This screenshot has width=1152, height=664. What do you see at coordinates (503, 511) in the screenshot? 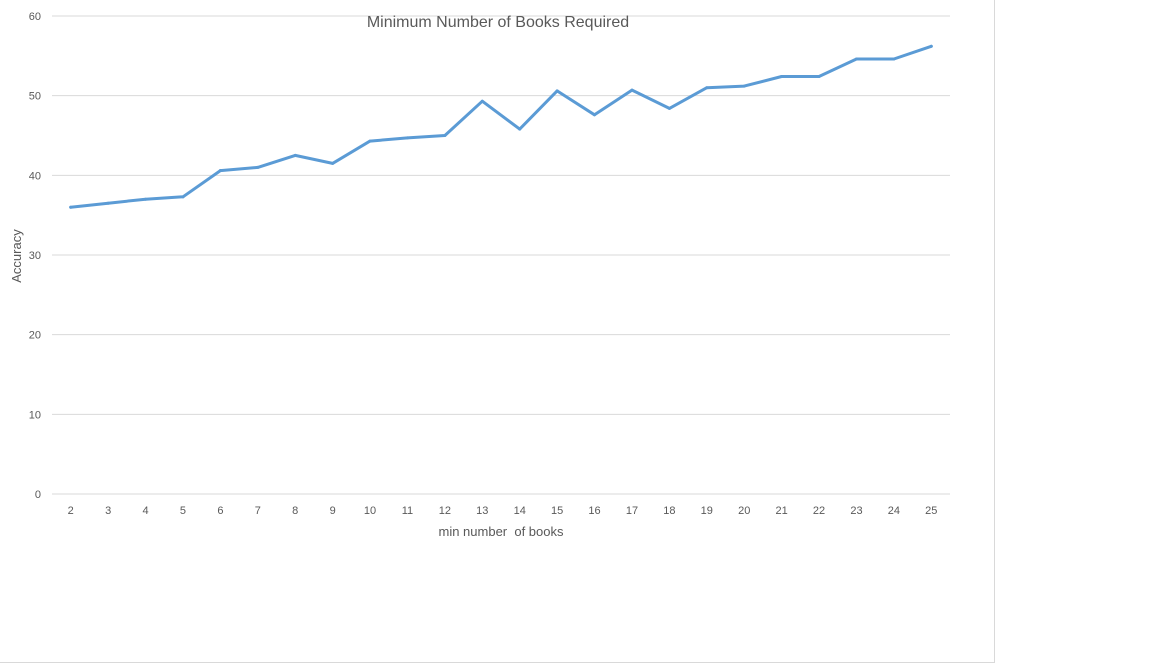
I see `x-tick-labels: 2 3 4 5 6 7 8 9 10 11 12 13 14 15 16 17 18 19 20 21 22 23 24 25` at bounding box center [503, 511].